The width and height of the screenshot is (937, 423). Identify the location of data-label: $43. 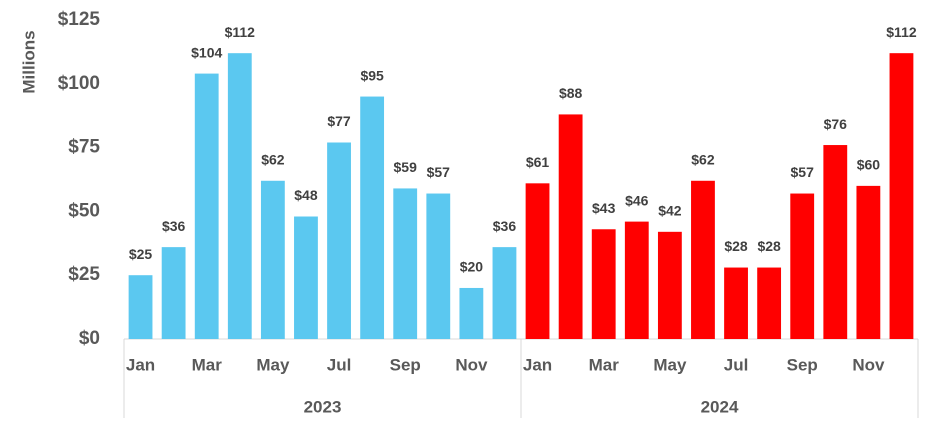
(604, 208).